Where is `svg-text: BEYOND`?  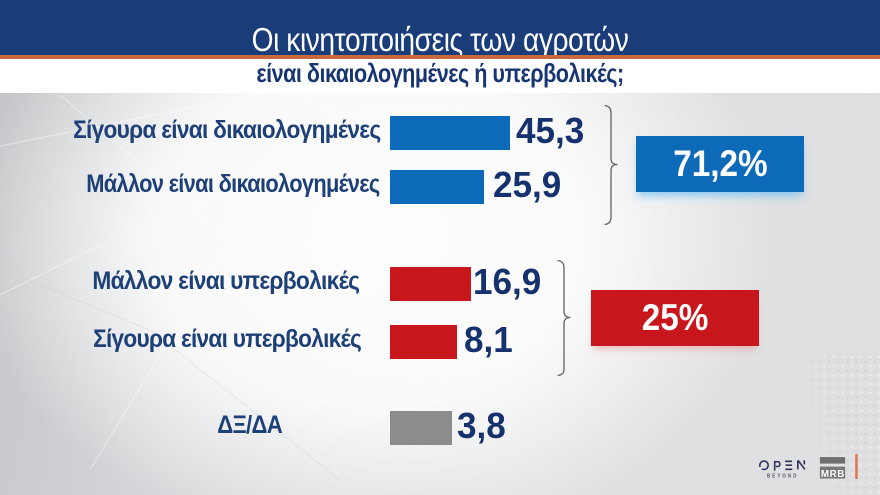 svg-text: BEYOND is located at coordinates (783, 476).